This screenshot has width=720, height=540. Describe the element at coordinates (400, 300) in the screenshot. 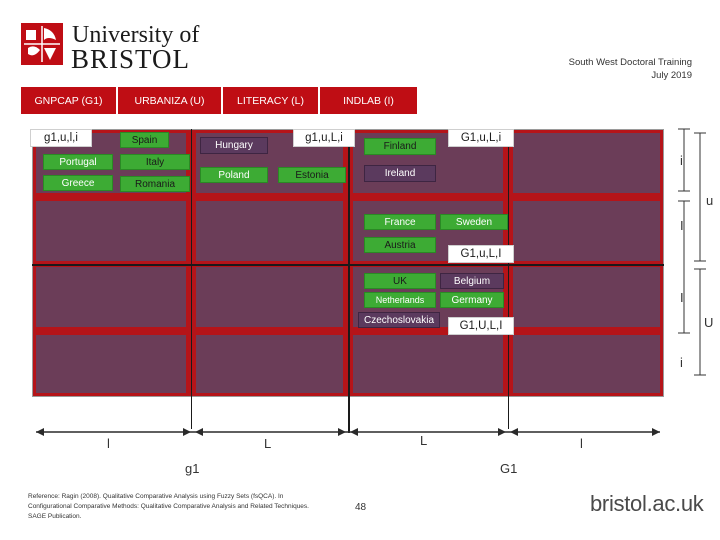

I see `country-netherlands: Netherlands` at that location.